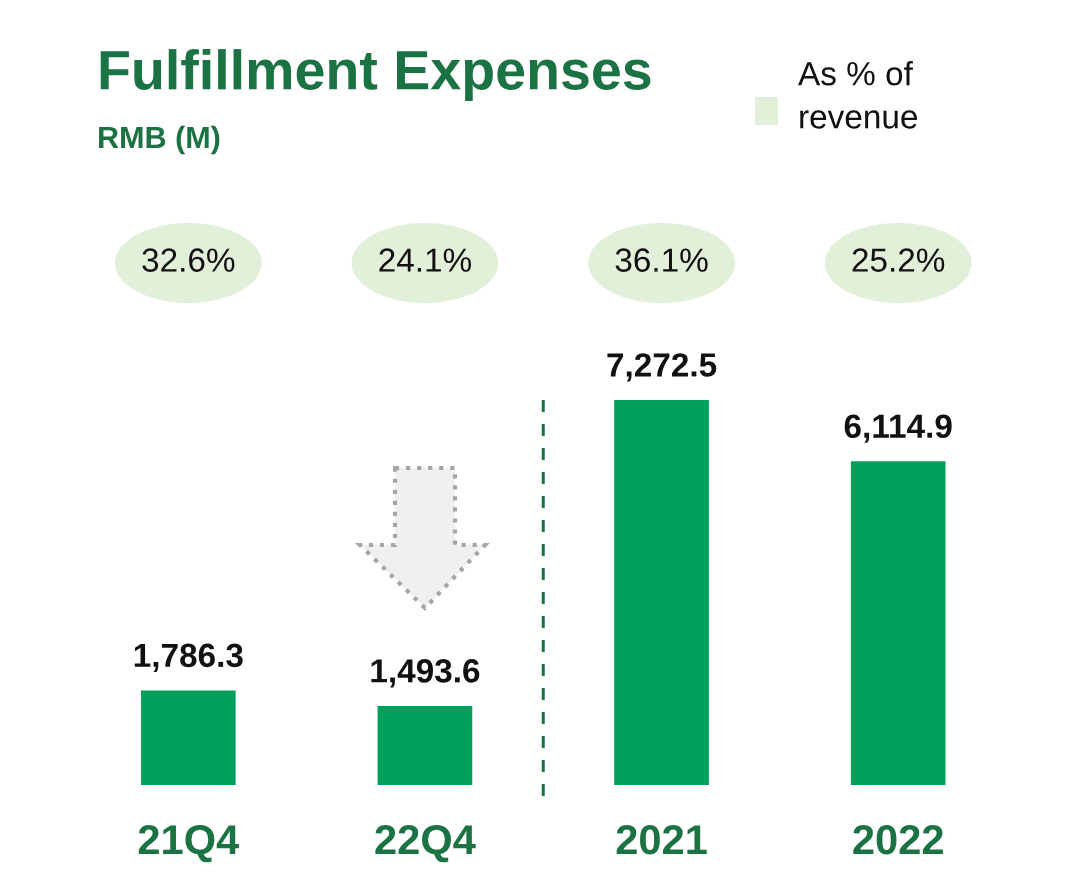  What do you see at coordinates (857, 95) in the screenshot?
I see `legend-title: As % of revenue` at bounding box center [857, 95].